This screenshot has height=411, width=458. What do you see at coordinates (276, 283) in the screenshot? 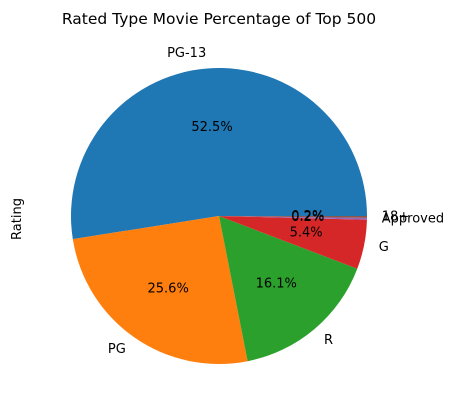
I see `slice-percent-r: 16.1%` at bounding box center [276, 283].